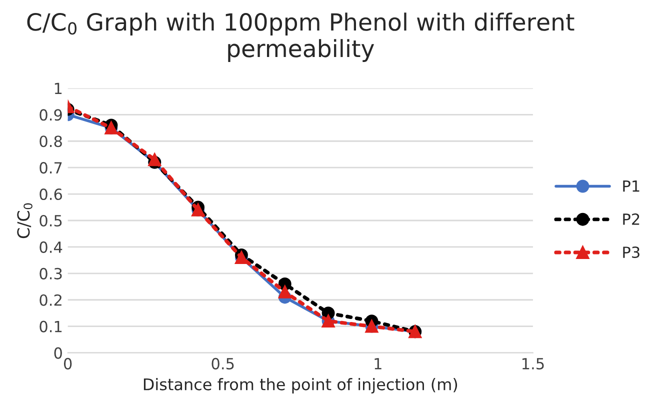  I want to click on y-tick-label: 0.5, so click(51, 220).